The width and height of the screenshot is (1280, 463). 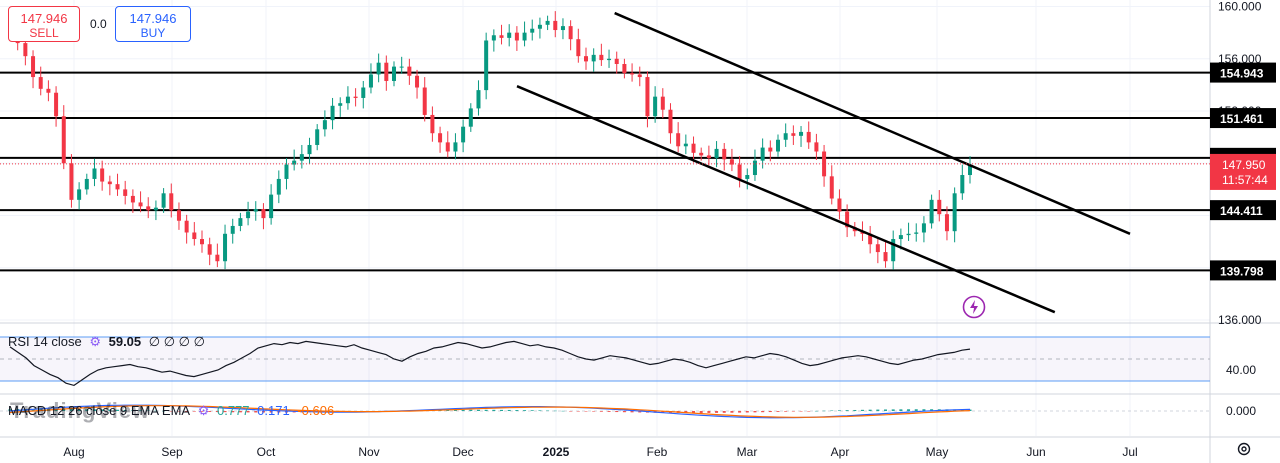 What do you see at coordinates (490, 411) in the screenshot?
I see `macd-signal-line` at bounding box center [490, 411].